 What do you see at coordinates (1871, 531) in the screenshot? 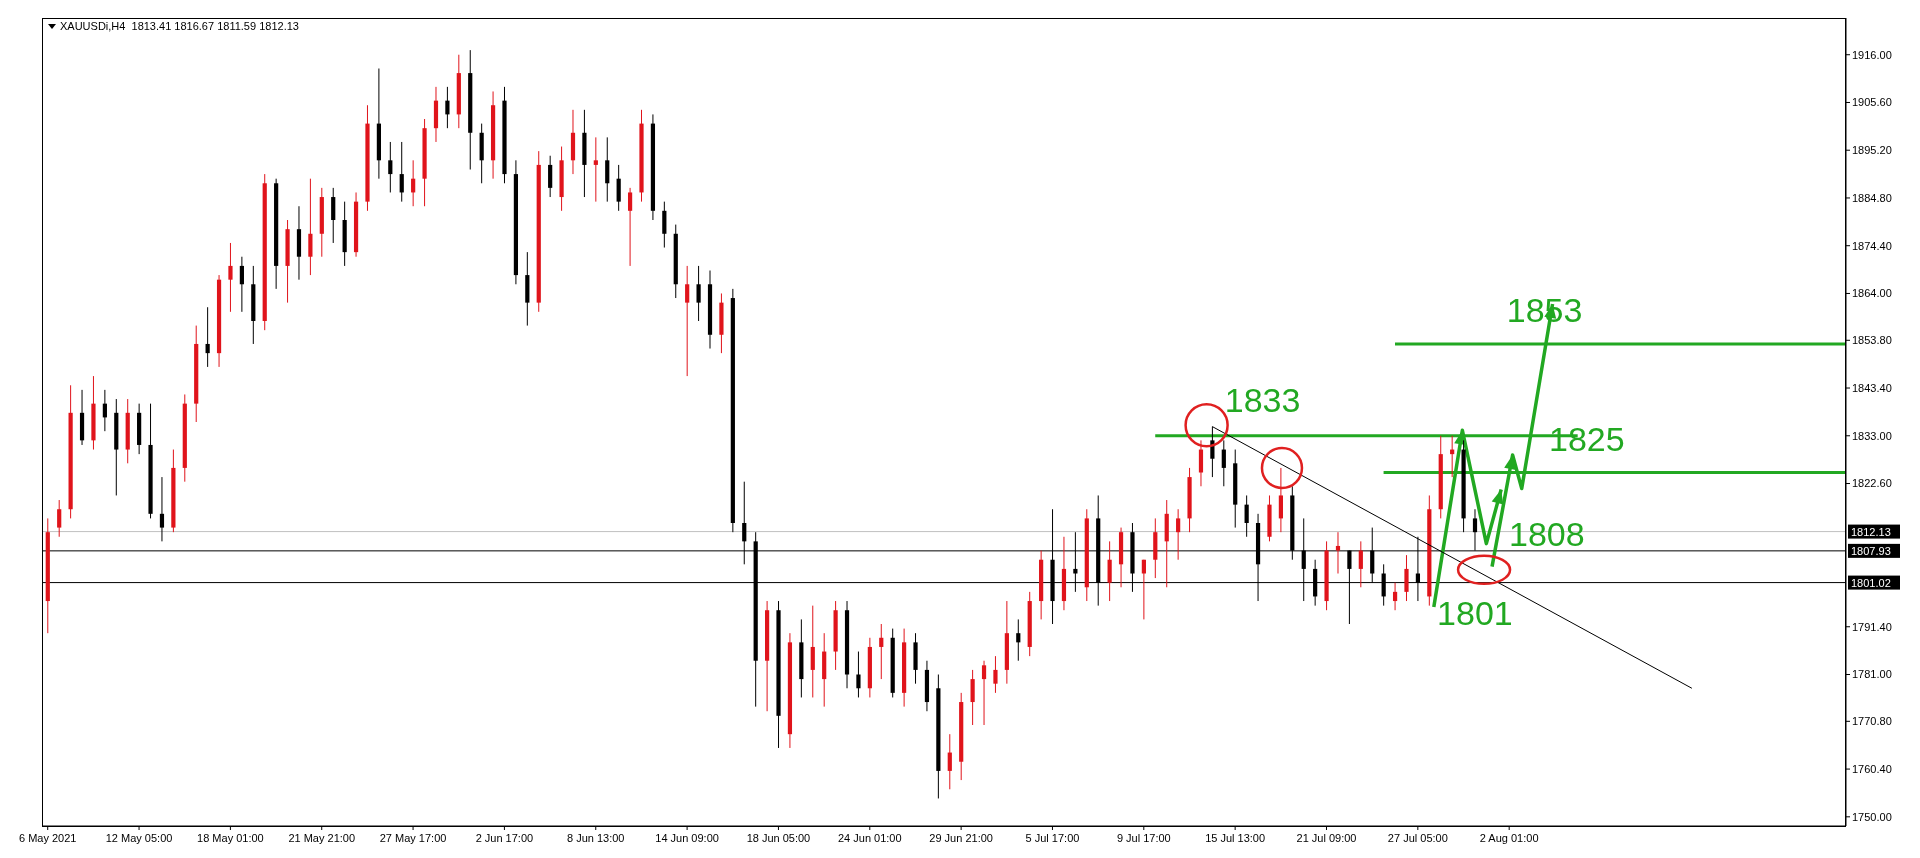
I see `ref-line-label: 1812.13` at bounding box center [1871, 531].